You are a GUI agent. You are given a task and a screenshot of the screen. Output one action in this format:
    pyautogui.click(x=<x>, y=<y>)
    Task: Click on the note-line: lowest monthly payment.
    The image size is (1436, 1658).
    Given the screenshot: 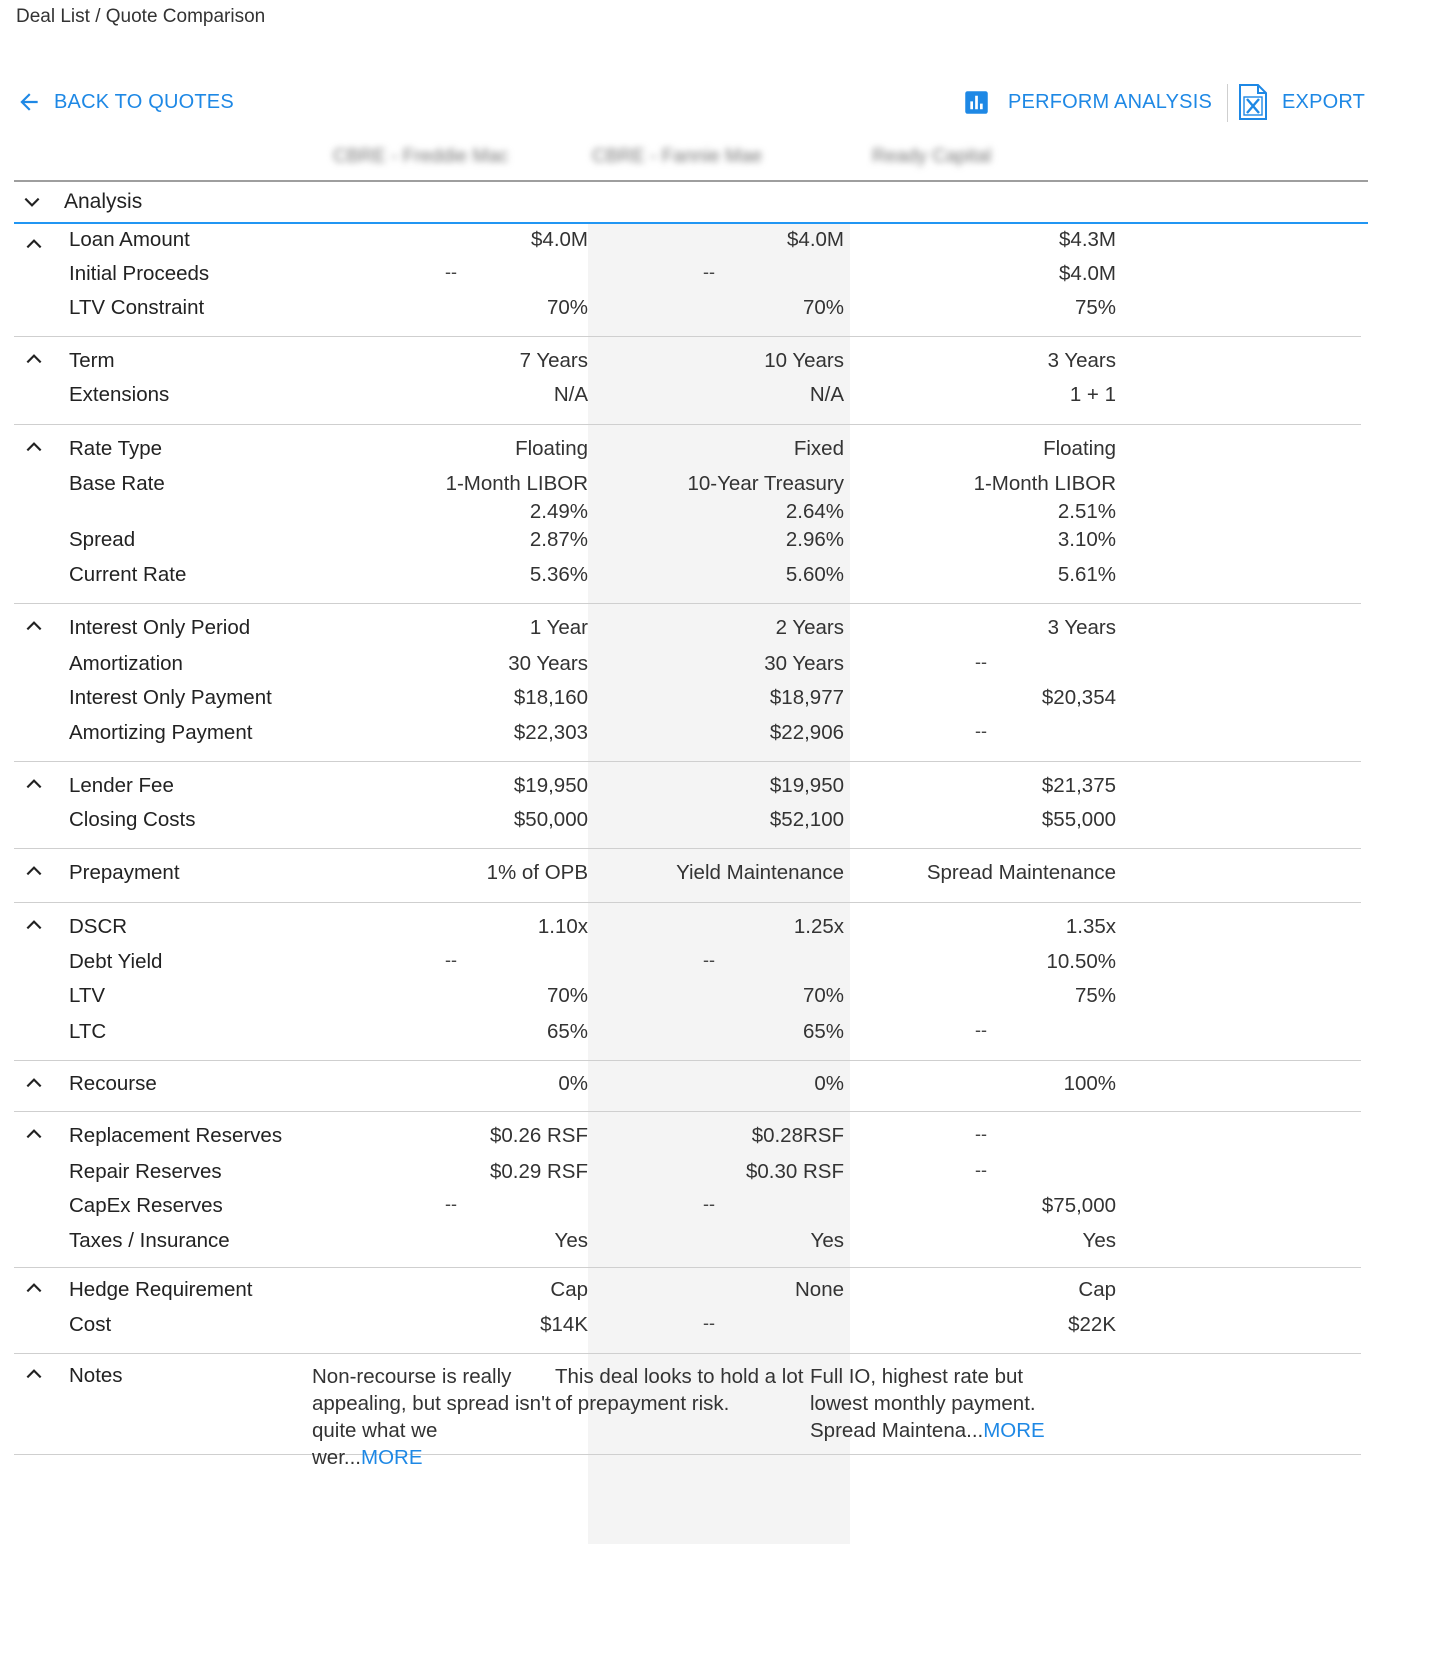 What is the action you would take?
    pyautogui.click(x=923, y=1403)
    